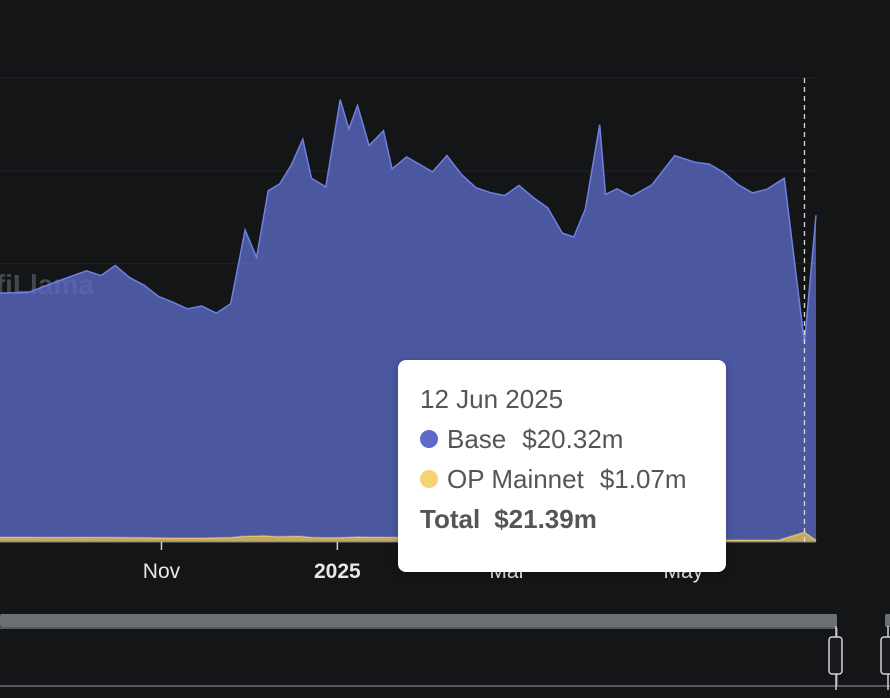  What do you see at coordinates (162, 571) in the screenshot?
I see `x-tick-label: Nov` at bounding box center [162, 571].